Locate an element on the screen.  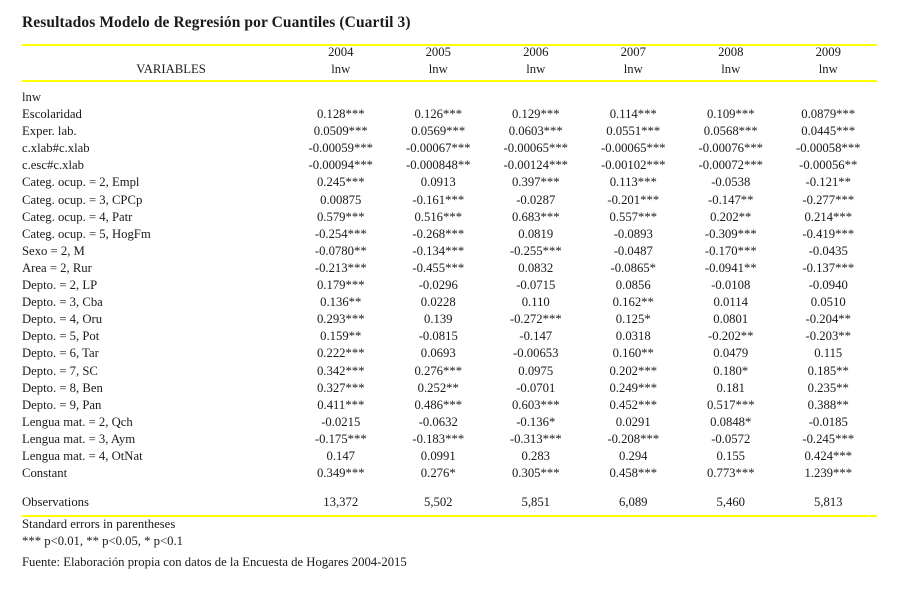
variable-label: Sexo = 2, M is located at coordinates (53, 250).